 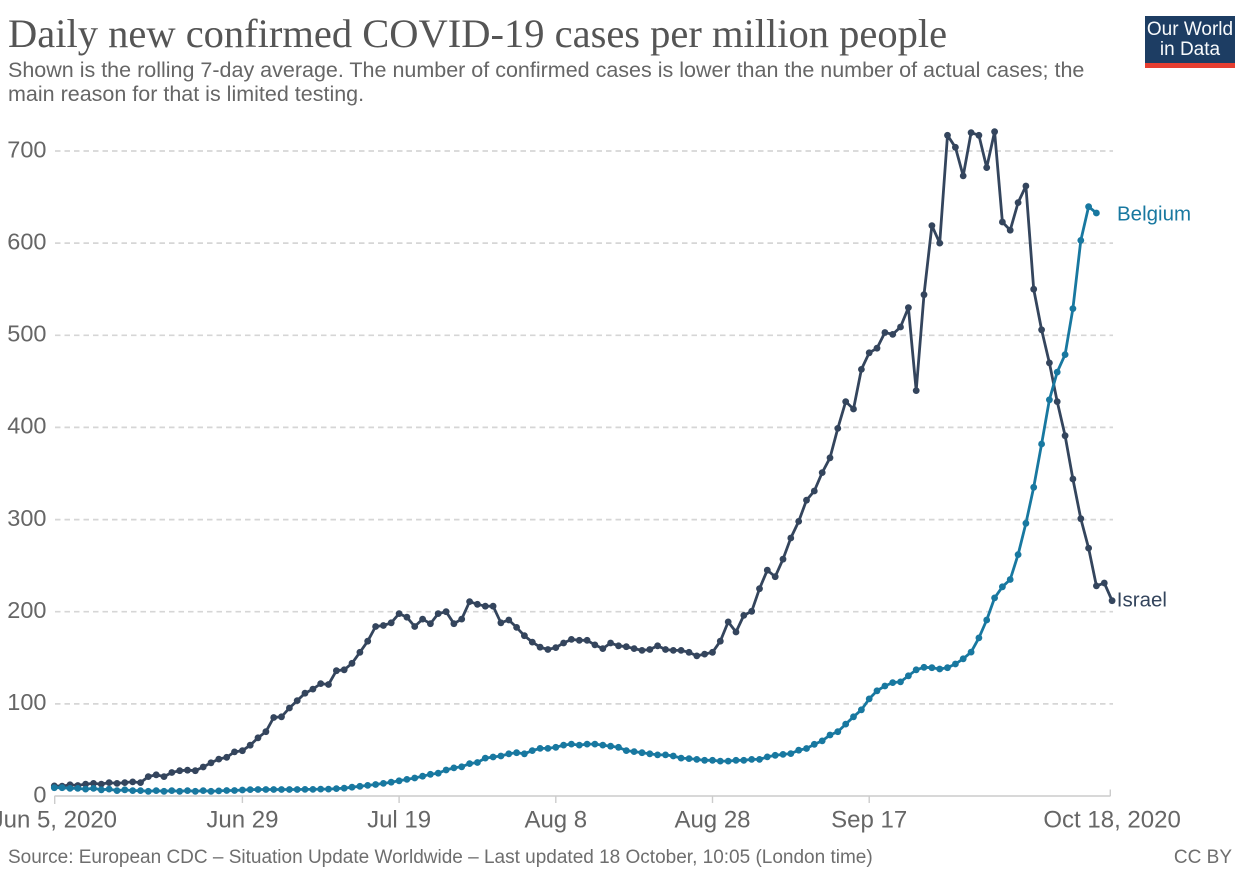 I want to click on svg-text: Aug 8, so click(x=555, y=820).